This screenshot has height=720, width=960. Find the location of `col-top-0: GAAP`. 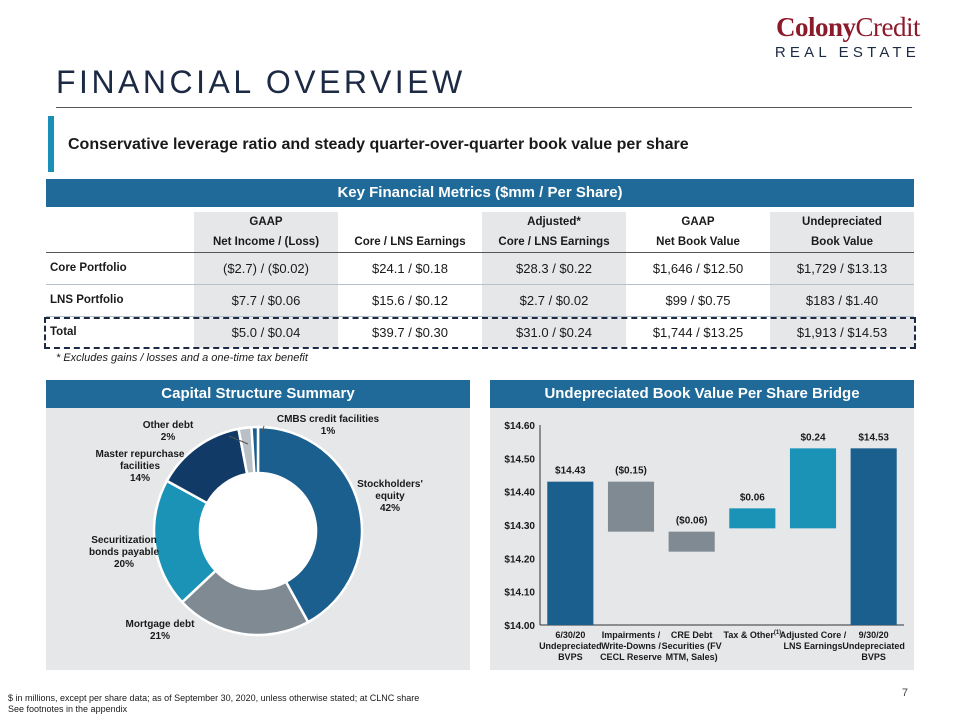

col-top-0: GAAP is located at coordinates (266, 222).